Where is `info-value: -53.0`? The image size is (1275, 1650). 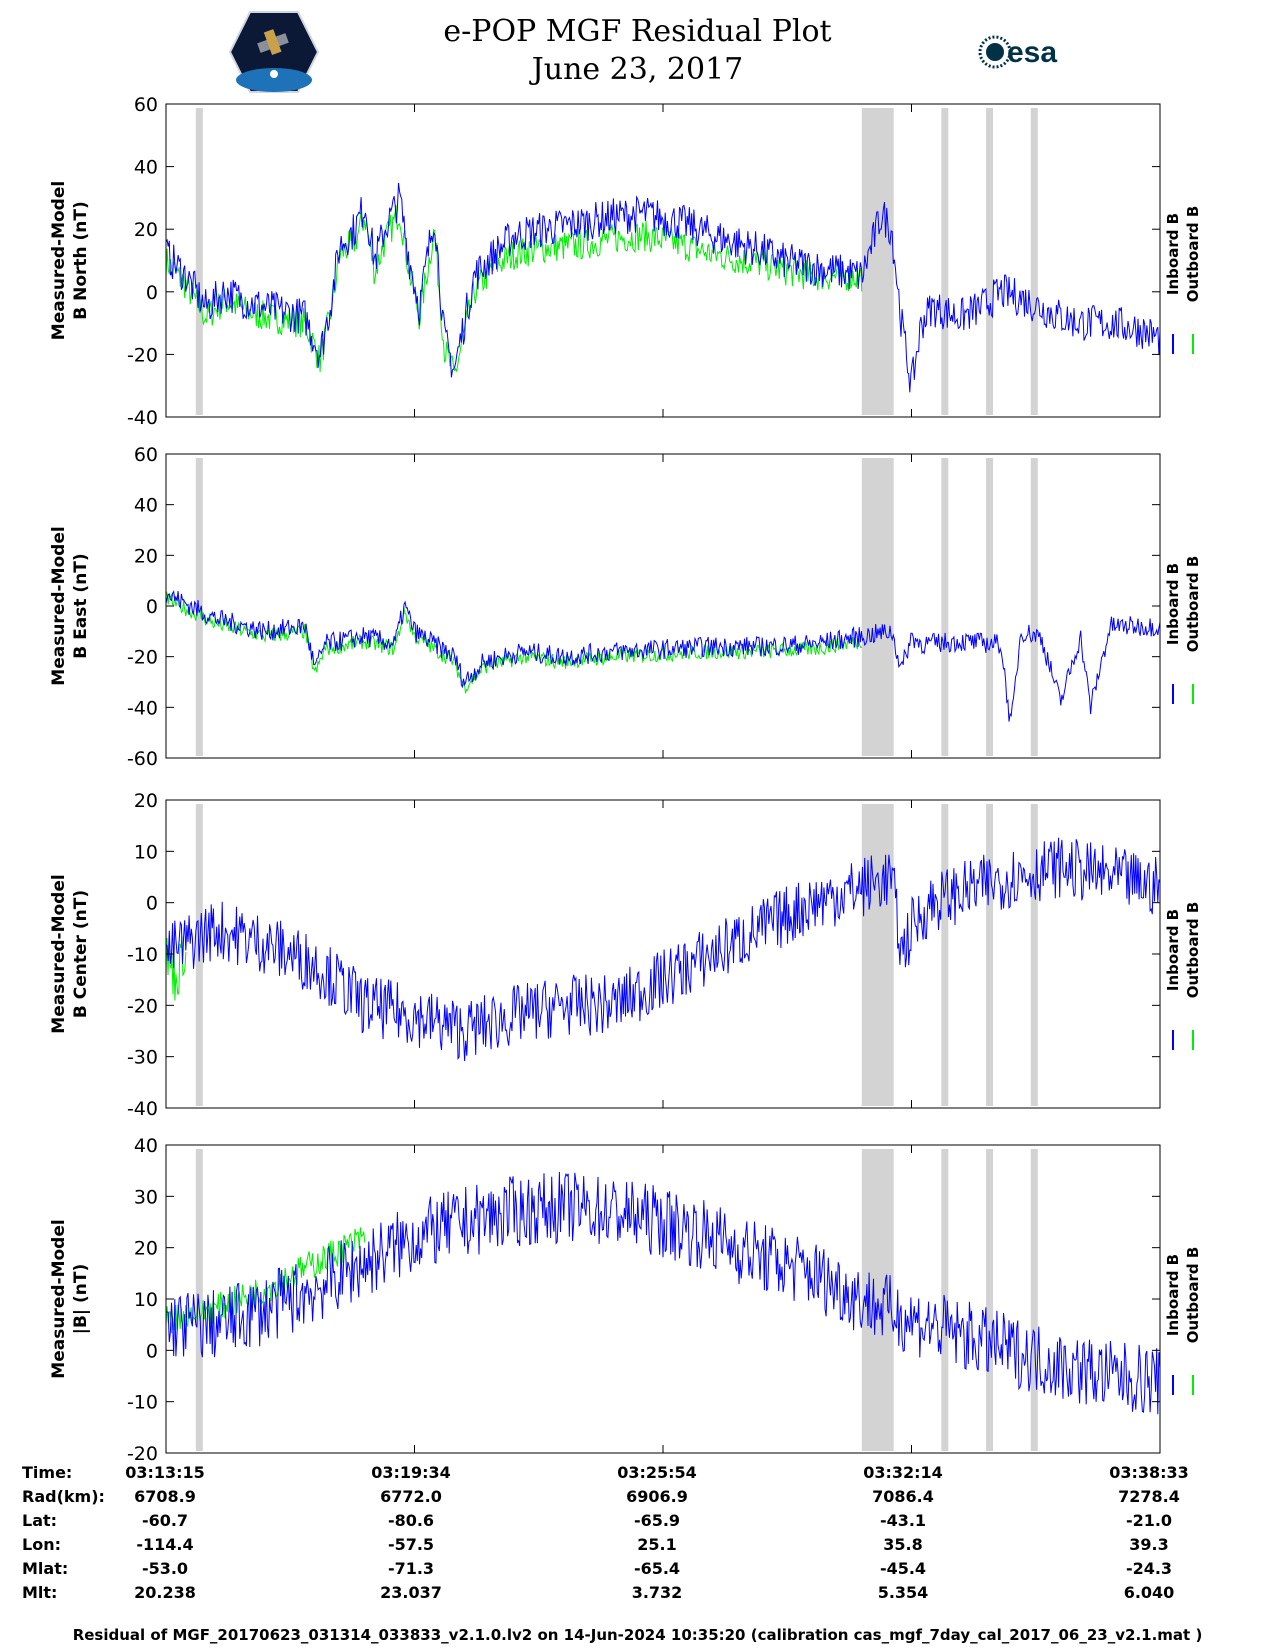
info-value: -53.0 is located at coordinates (165, 1568).